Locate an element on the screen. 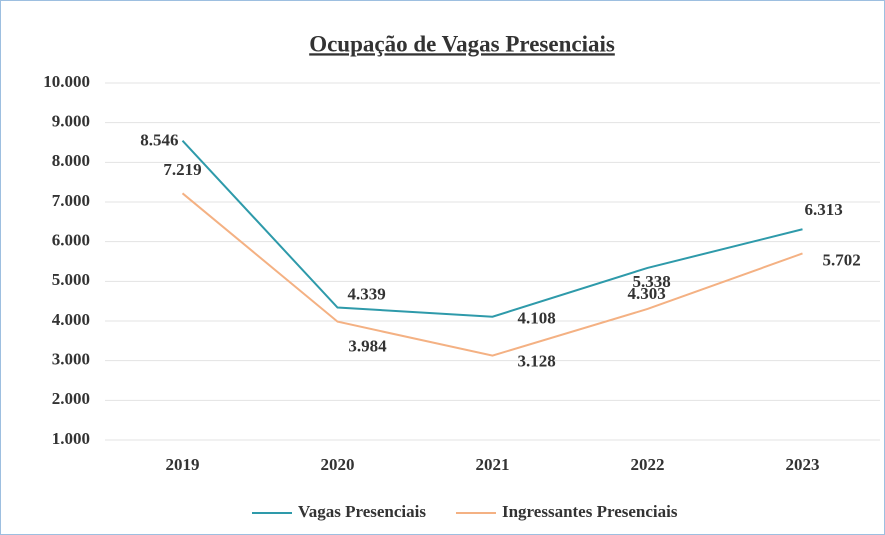 This screenshot has height=535, width=885. x-tick-label: 2022 is located at coordinates (648, 464).